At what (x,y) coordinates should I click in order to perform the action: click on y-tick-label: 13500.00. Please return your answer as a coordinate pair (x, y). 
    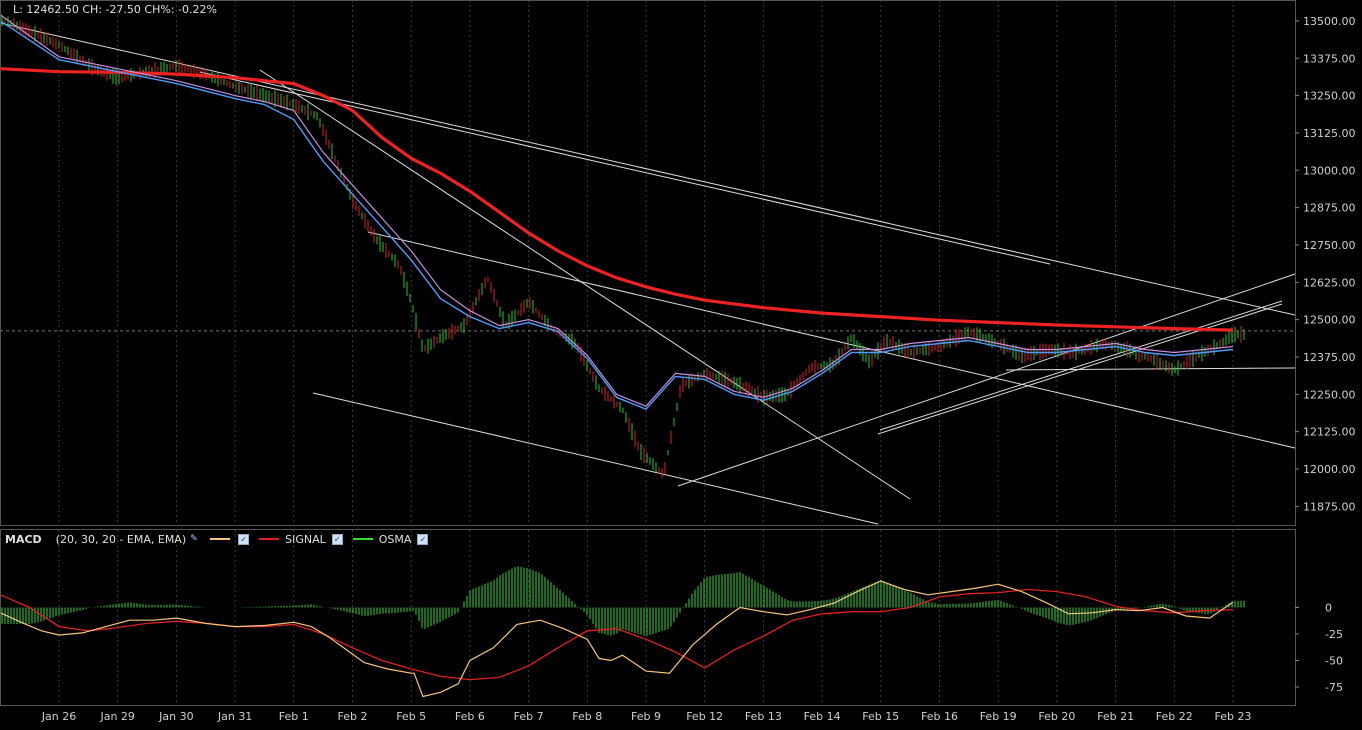
    Looking at the image, I should click on (1329, 21).